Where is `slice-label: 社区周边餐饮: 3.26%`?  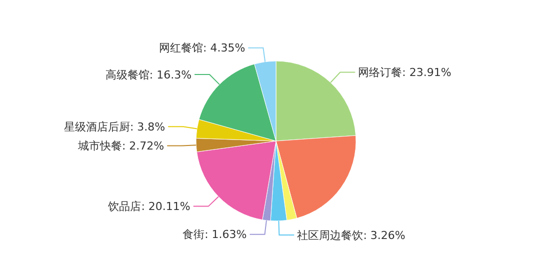 slice-label: 社区周边餐饮: 3.26% is located at coordinates (351, 235).